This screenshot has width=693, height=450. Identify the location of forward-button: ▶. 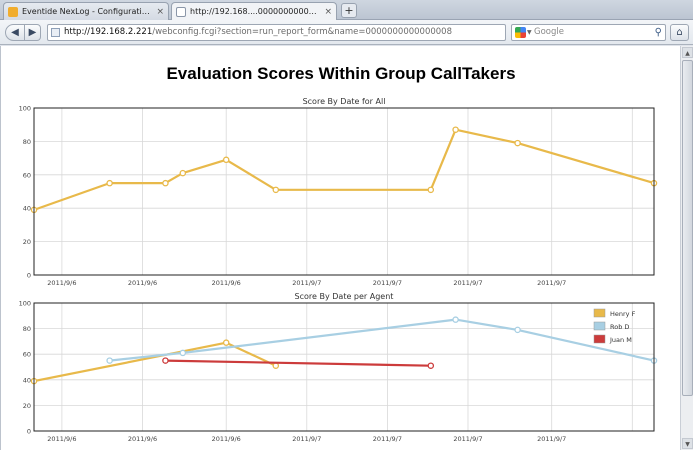
(33, 32).